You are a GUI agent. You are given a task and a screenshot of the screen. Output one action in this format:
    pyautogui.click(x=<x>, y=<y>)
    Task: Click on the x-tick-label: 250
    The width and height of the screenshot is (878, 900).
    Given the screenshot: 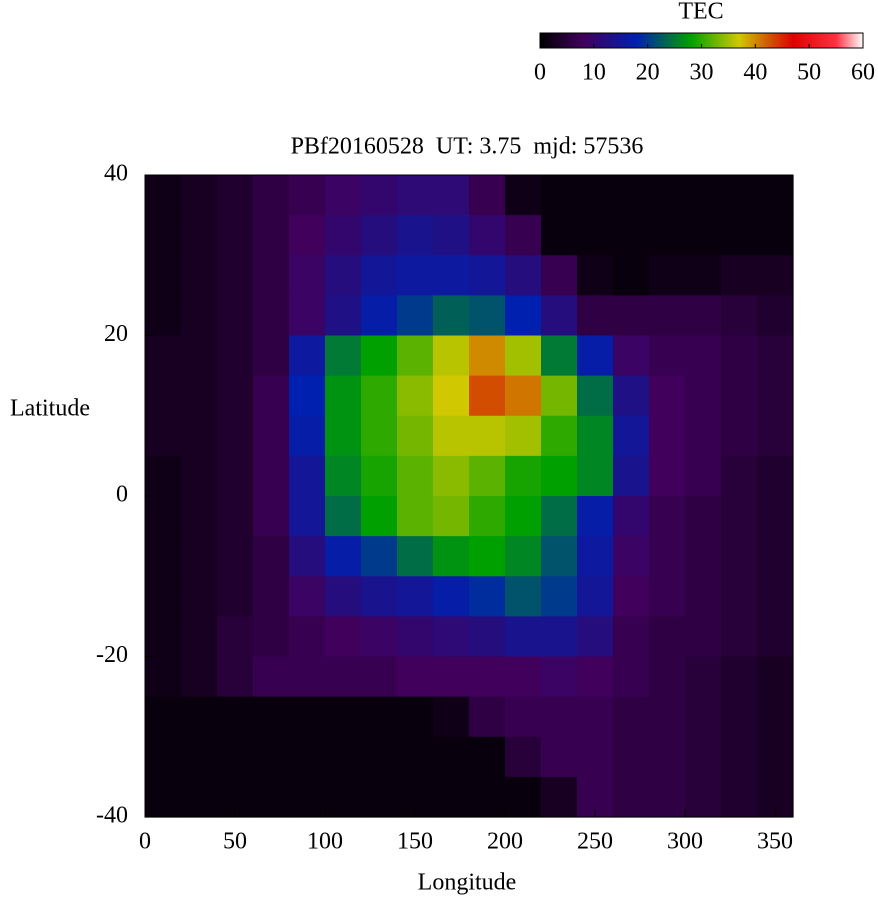 What is the action you would take?
    pyautogui.click(x=595, y=842)
    